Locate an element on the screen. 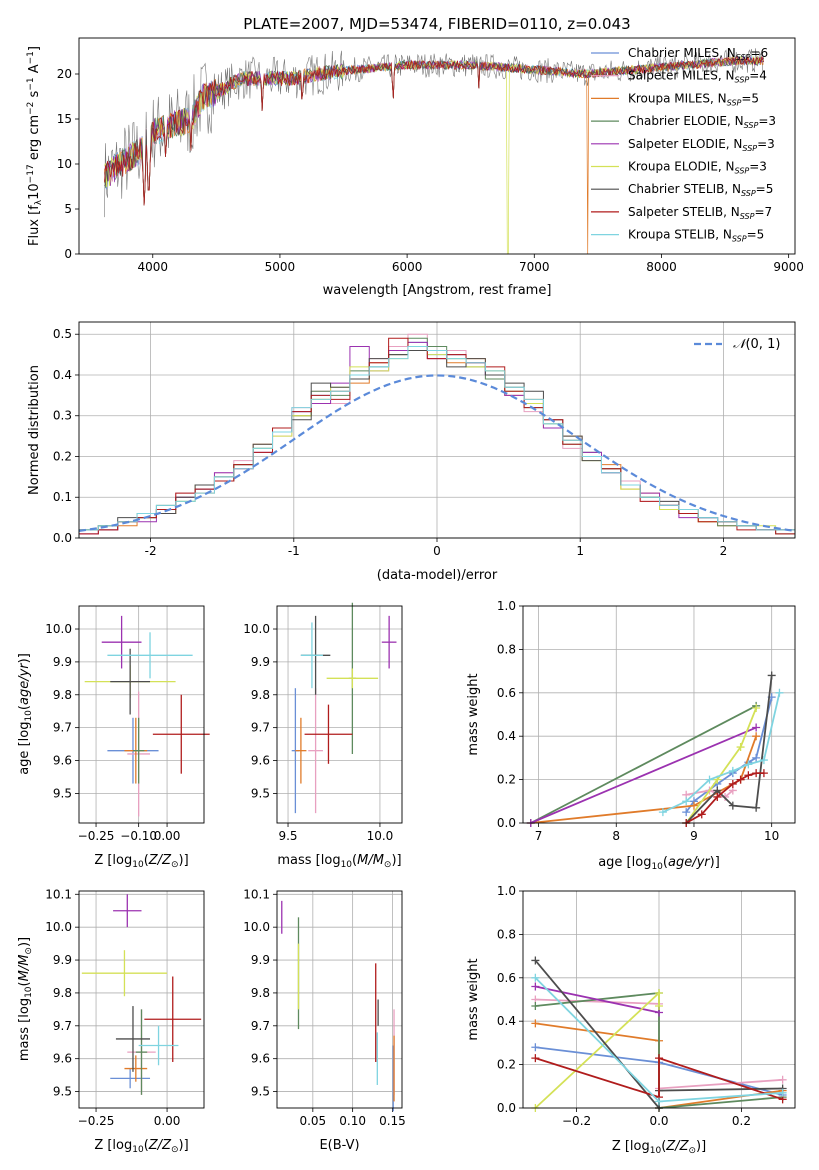 This screenshot has width=819, height=1170. mass-age-frame is located at coordinates (339, 714).